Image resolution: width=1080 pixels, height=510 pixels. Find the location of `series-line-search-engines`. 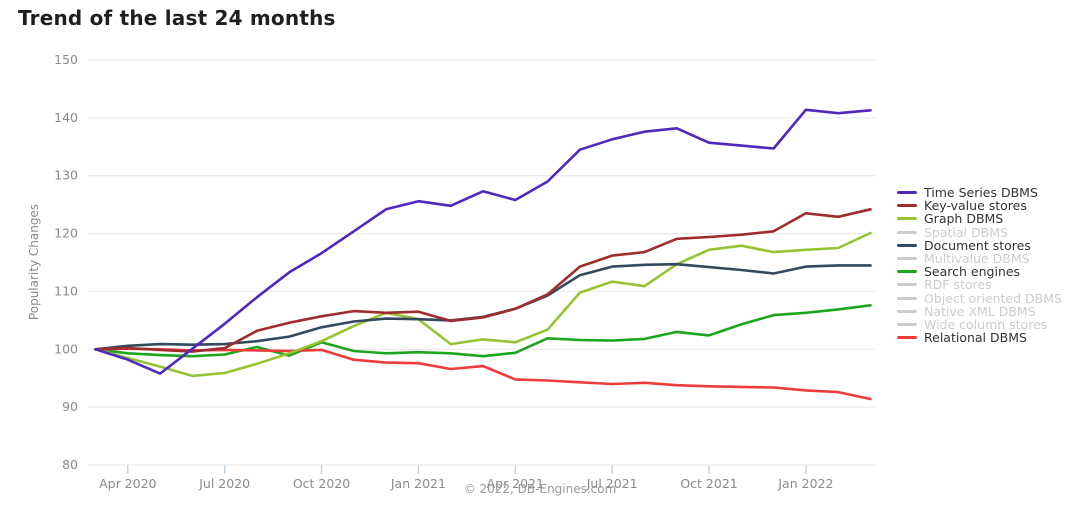

series-line-search-engines is located at coordinates (483, 330).